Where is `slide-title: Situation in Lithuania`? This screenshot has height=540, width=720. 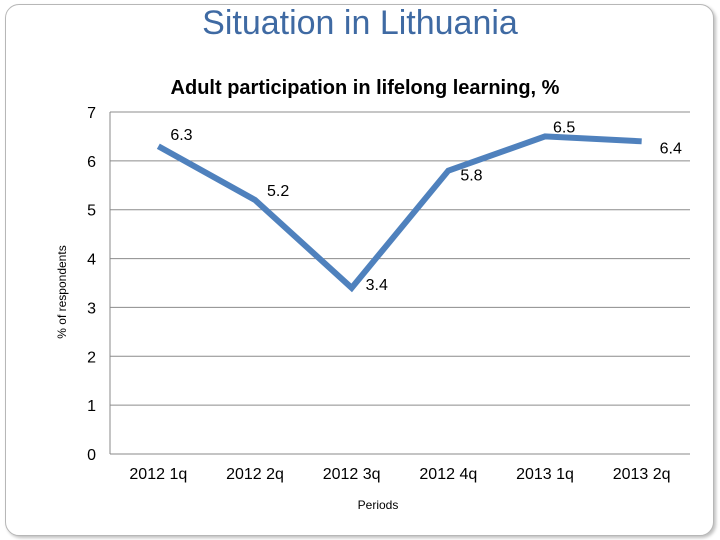
slide-title: Situation in Lithuania is located at coordinates (360, 23).